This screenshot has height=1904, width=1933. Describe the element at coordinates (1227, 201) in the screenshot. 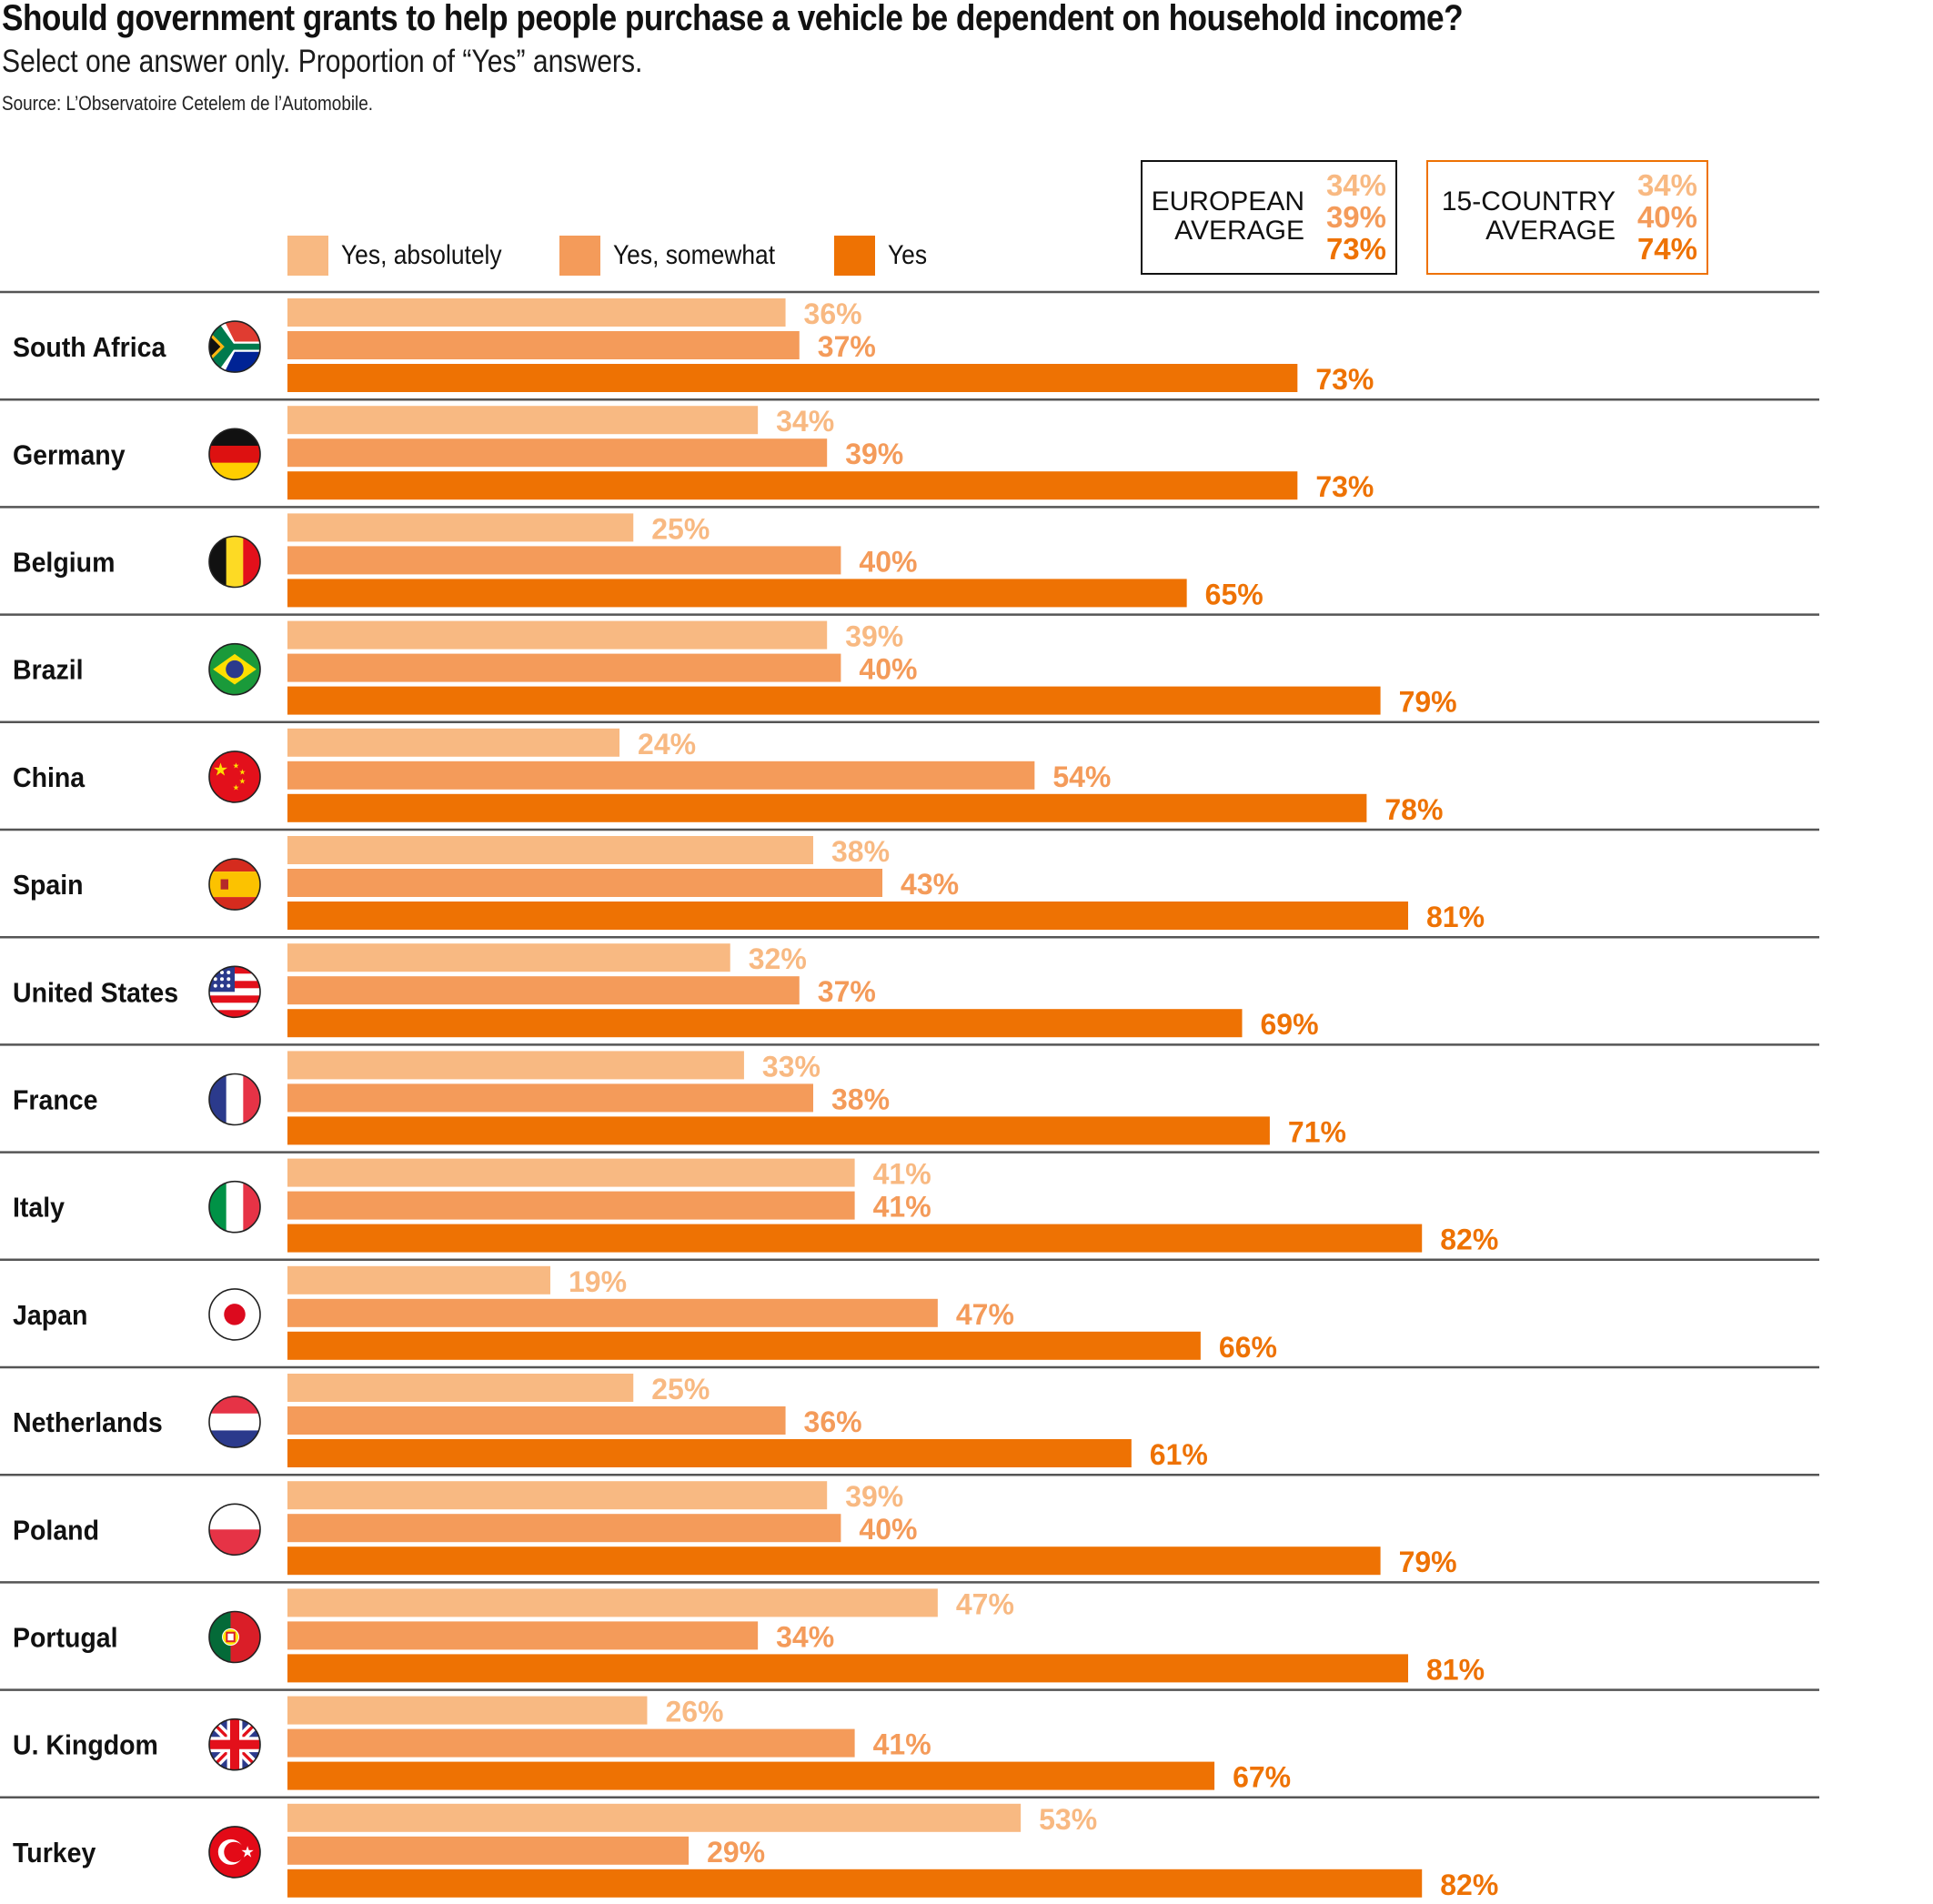

I see `avg-label-line: EUROPEAN` at that location.